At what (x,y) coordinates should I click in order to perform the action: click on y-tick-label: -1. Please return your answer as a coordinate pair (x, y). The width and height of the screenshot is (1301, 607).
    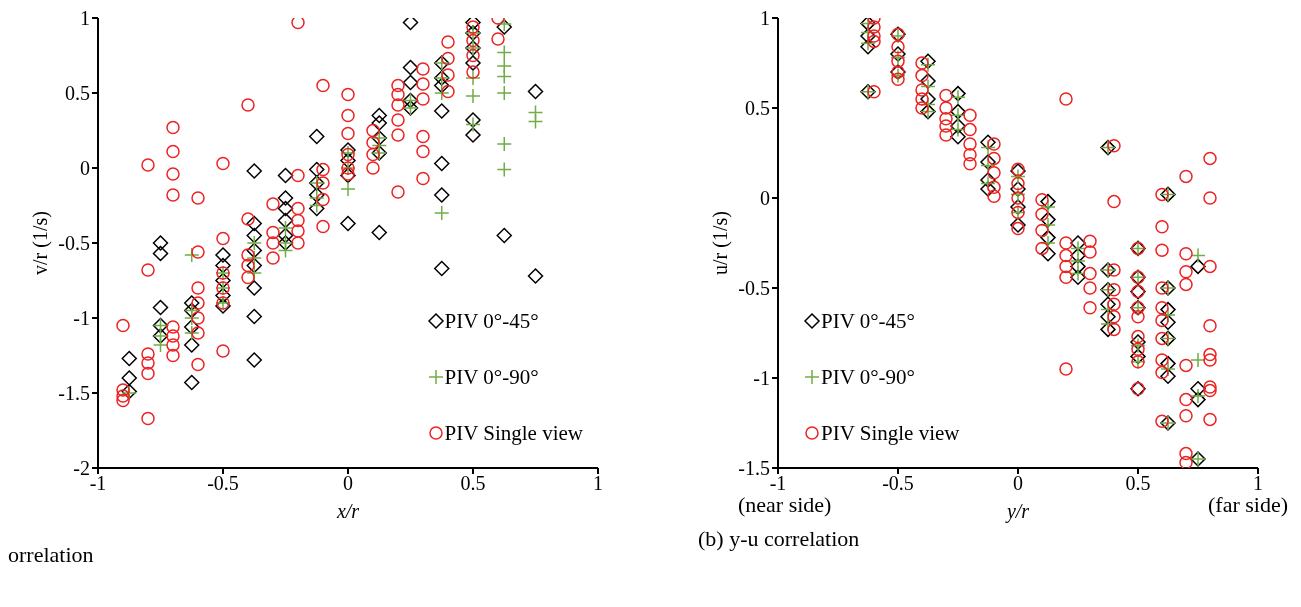
    Looking at the image, I should click on (81, 318).